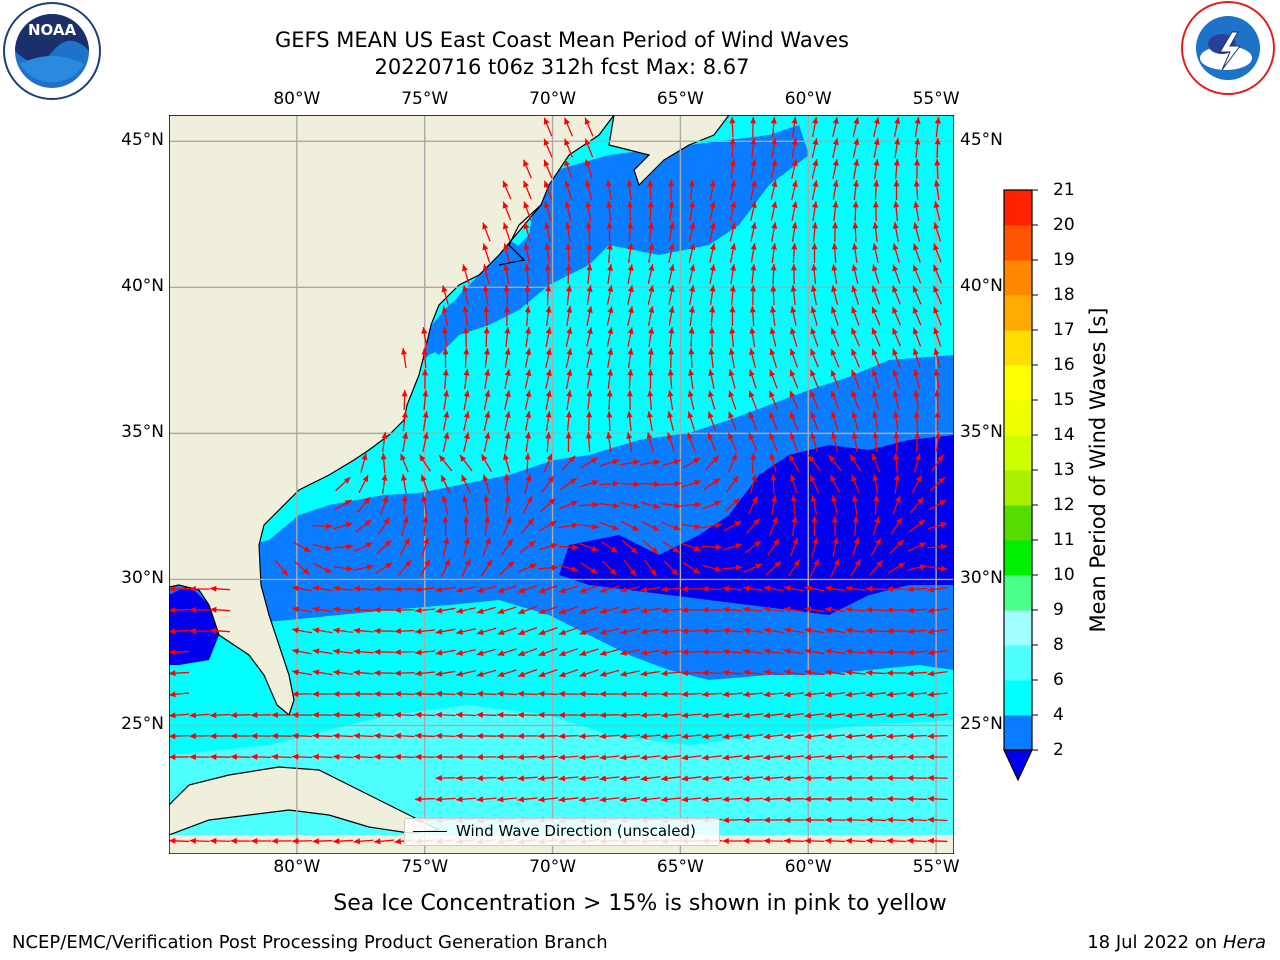 The width and height of the screenshot is (1280, 960). What do you see at coordinates (1058, 645) in the screenshot?
I see `colorbar-tick-label: 8` at bounding box center [1058, 645].